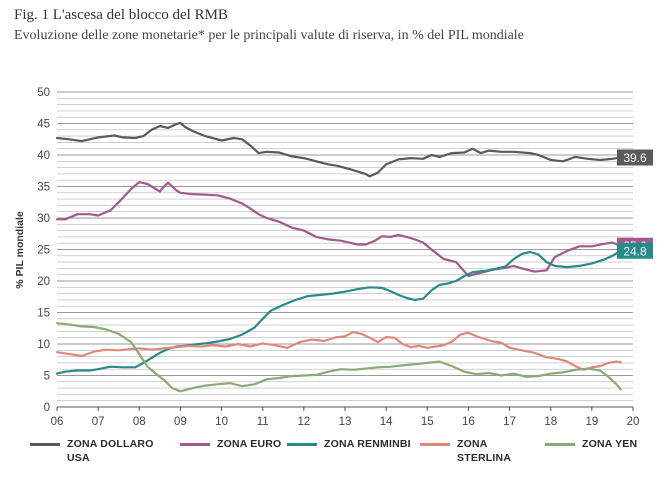 The image size is (665, 485). I want to click on legend-label: ZONA EURO, so click(249, 444).